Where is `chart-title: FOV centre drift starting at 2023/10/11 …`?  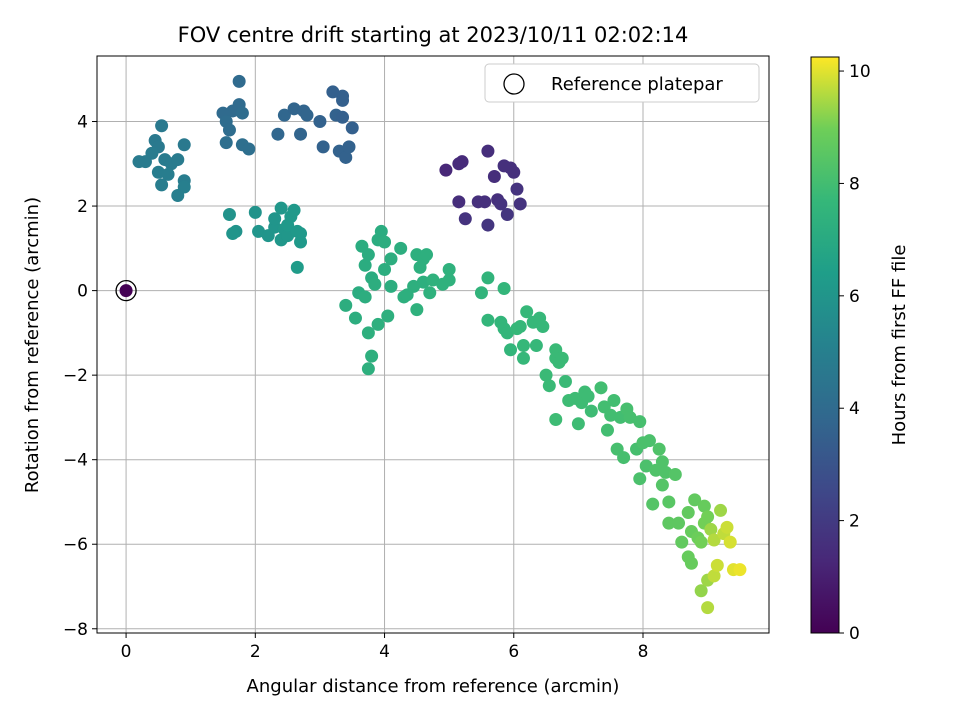 chart-title: FOV centre drift starting at 2023/10/11 … is located at coordinates (433, 35).